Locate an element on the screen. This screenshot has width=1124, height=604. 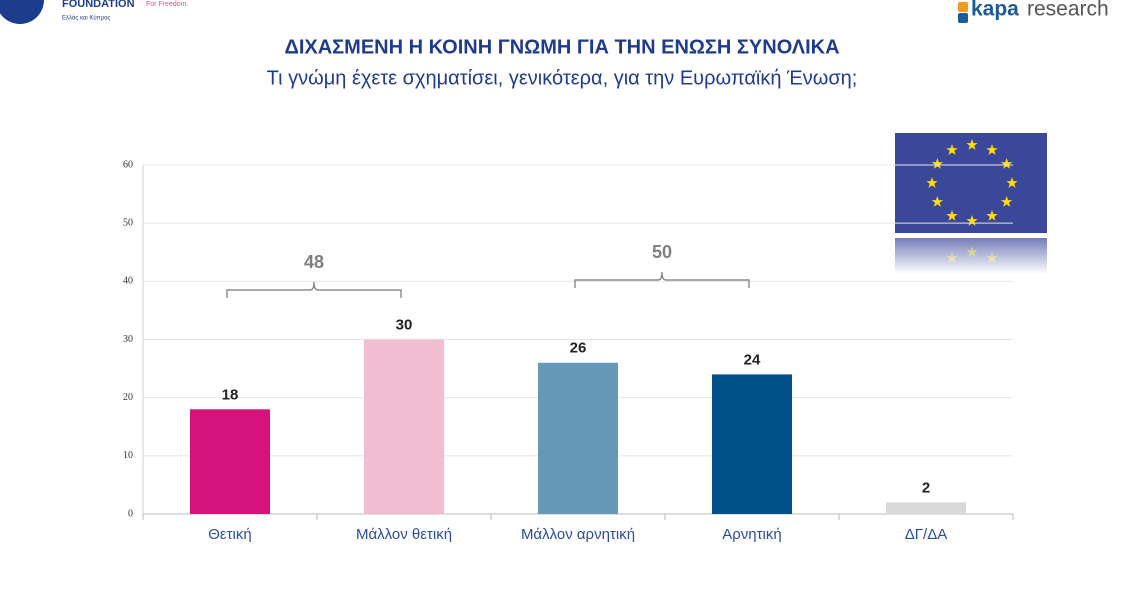
y-tick-label: 0 is located at coordinates (130, 513).